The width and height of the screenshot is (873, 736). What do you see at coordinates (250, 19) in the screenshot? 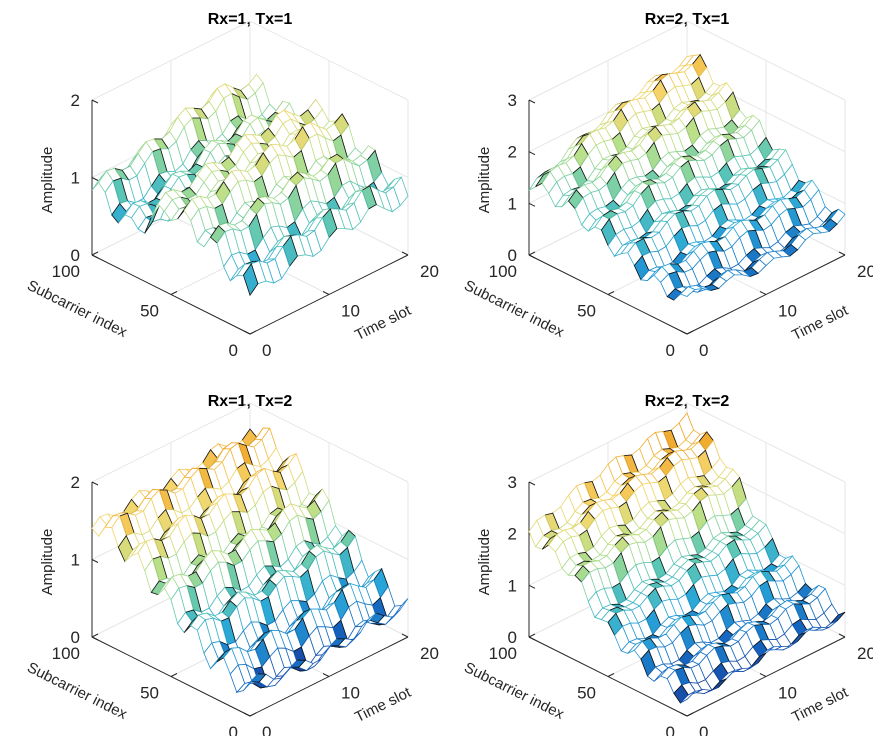
I see `subplot-title: Rx=1, Tx=1` at bounding box center [250, 19].